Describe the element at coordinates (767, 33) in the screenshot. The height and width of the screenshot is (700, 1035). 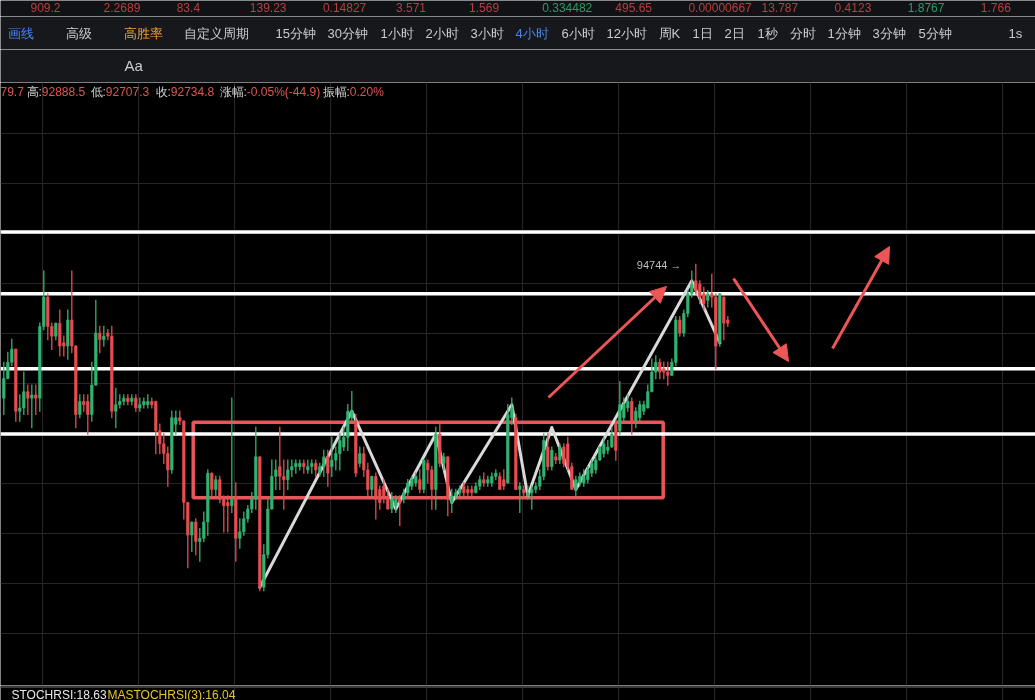
I see `text: 1秒` at that location.